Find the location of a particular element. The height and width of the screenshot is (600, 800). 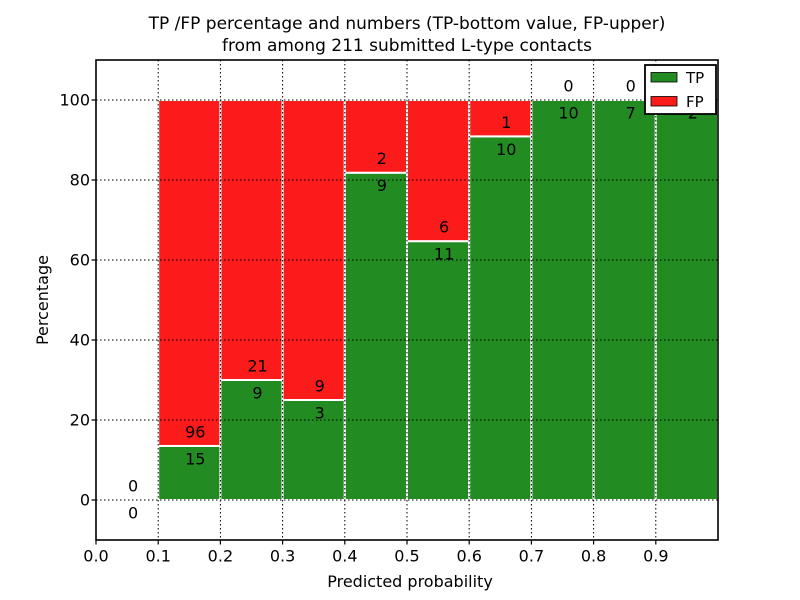

x-tick-label: 0.1 is located at coordinates (157, 556).